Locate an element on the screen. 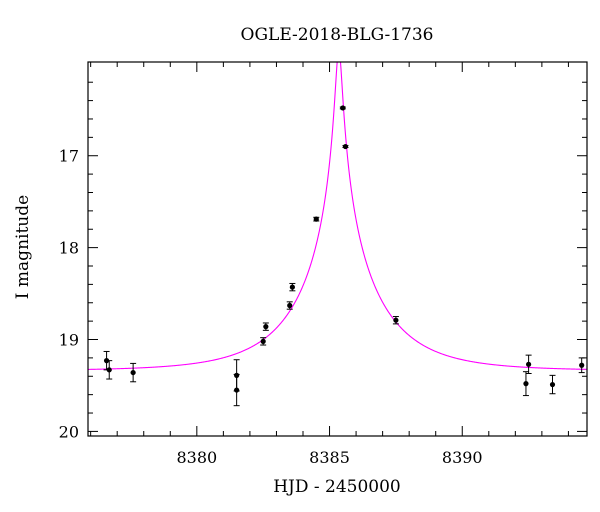  x-axis-label: HJD - 2450000 is located at coordinates (337, 487).